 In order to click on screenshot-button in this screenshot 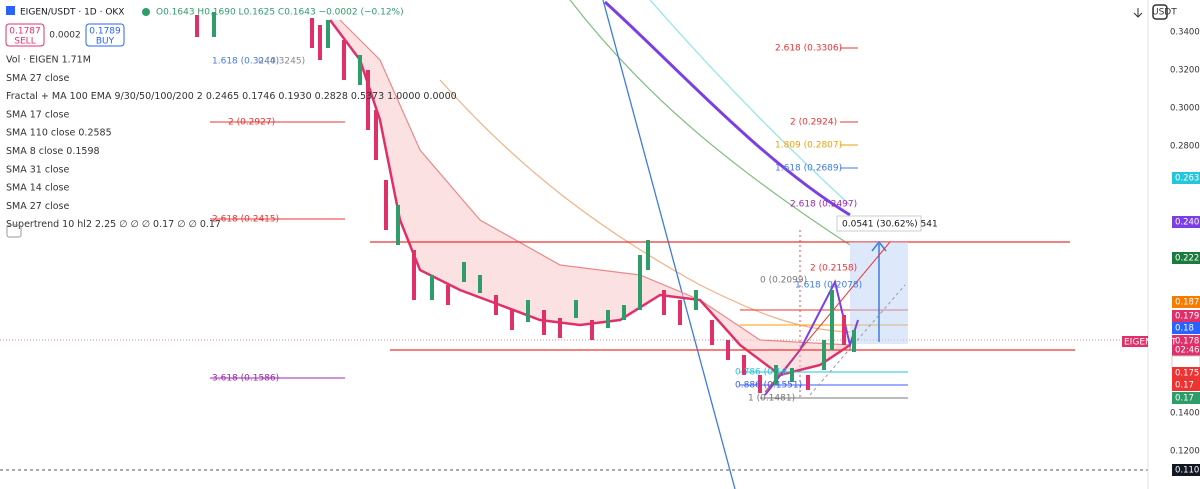, I will do `click(1160, 12)`.